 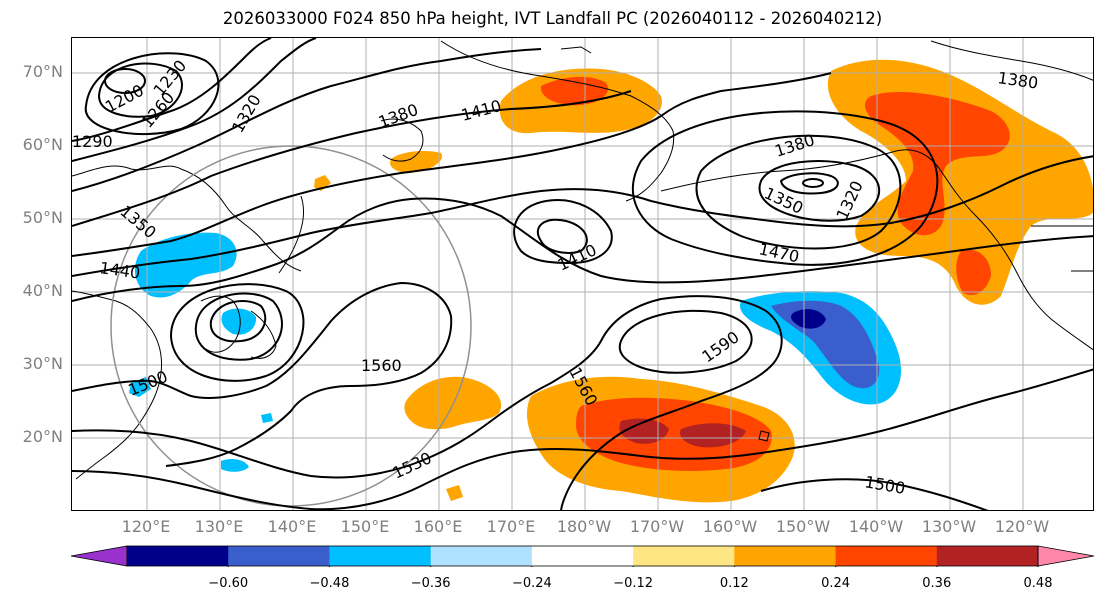 I want to click on shade-small-blob, so click(x=454, y=493).